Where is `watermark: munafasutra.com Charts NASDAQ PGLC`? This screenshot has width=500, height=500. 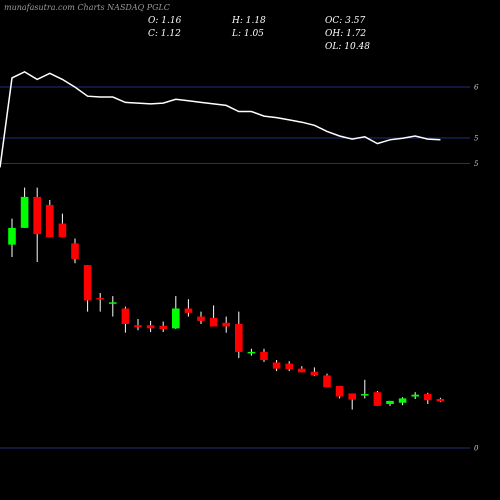 watermark: munafasutra.com Charts NASDAQ PGLC is located at coordinates (87, 7).